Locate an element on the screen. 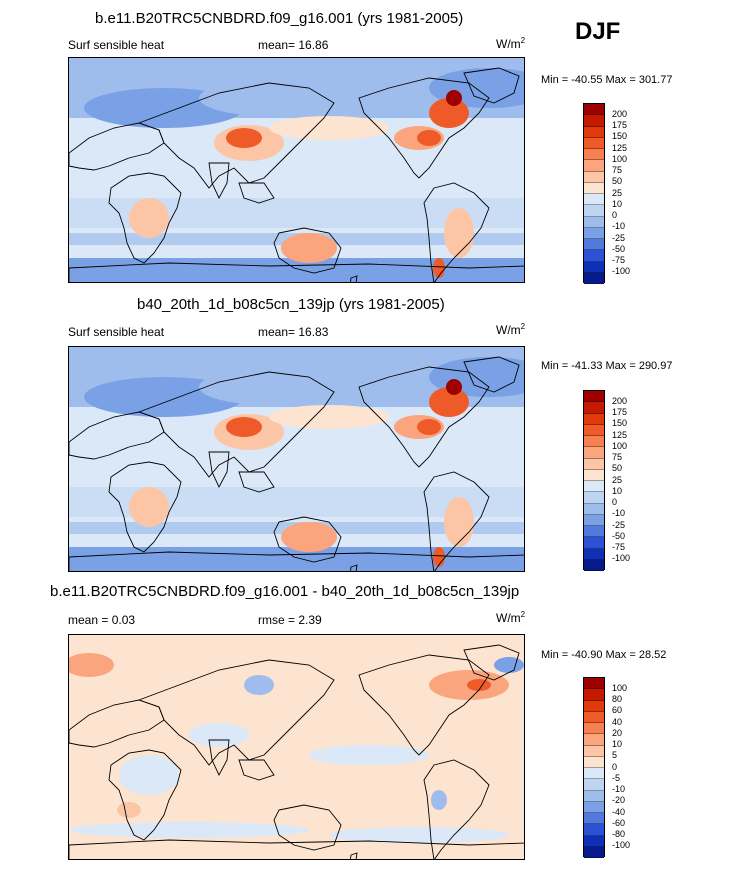 Image resolution: width=733 pixels, height=872 pixels. coastline-europe is located at coordinates (117, 435).